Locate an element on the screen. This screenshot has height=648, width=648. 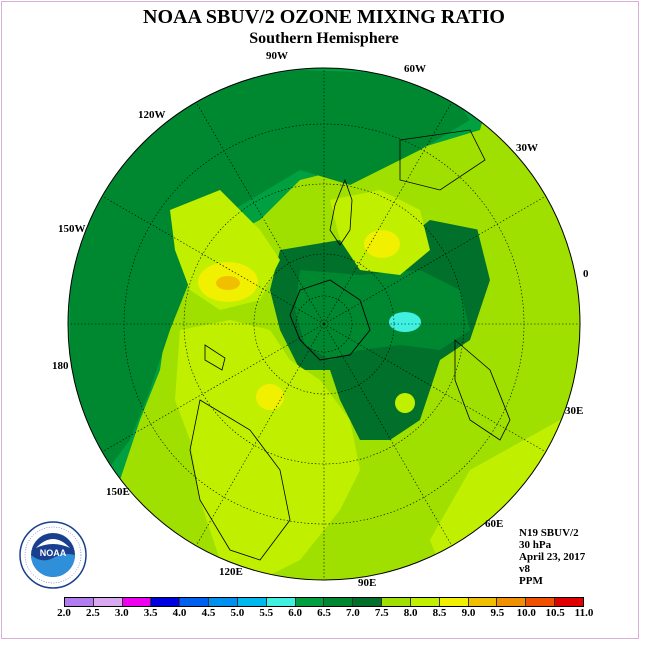
lon-label-120w: 120W is located at coordinates (152, 115).